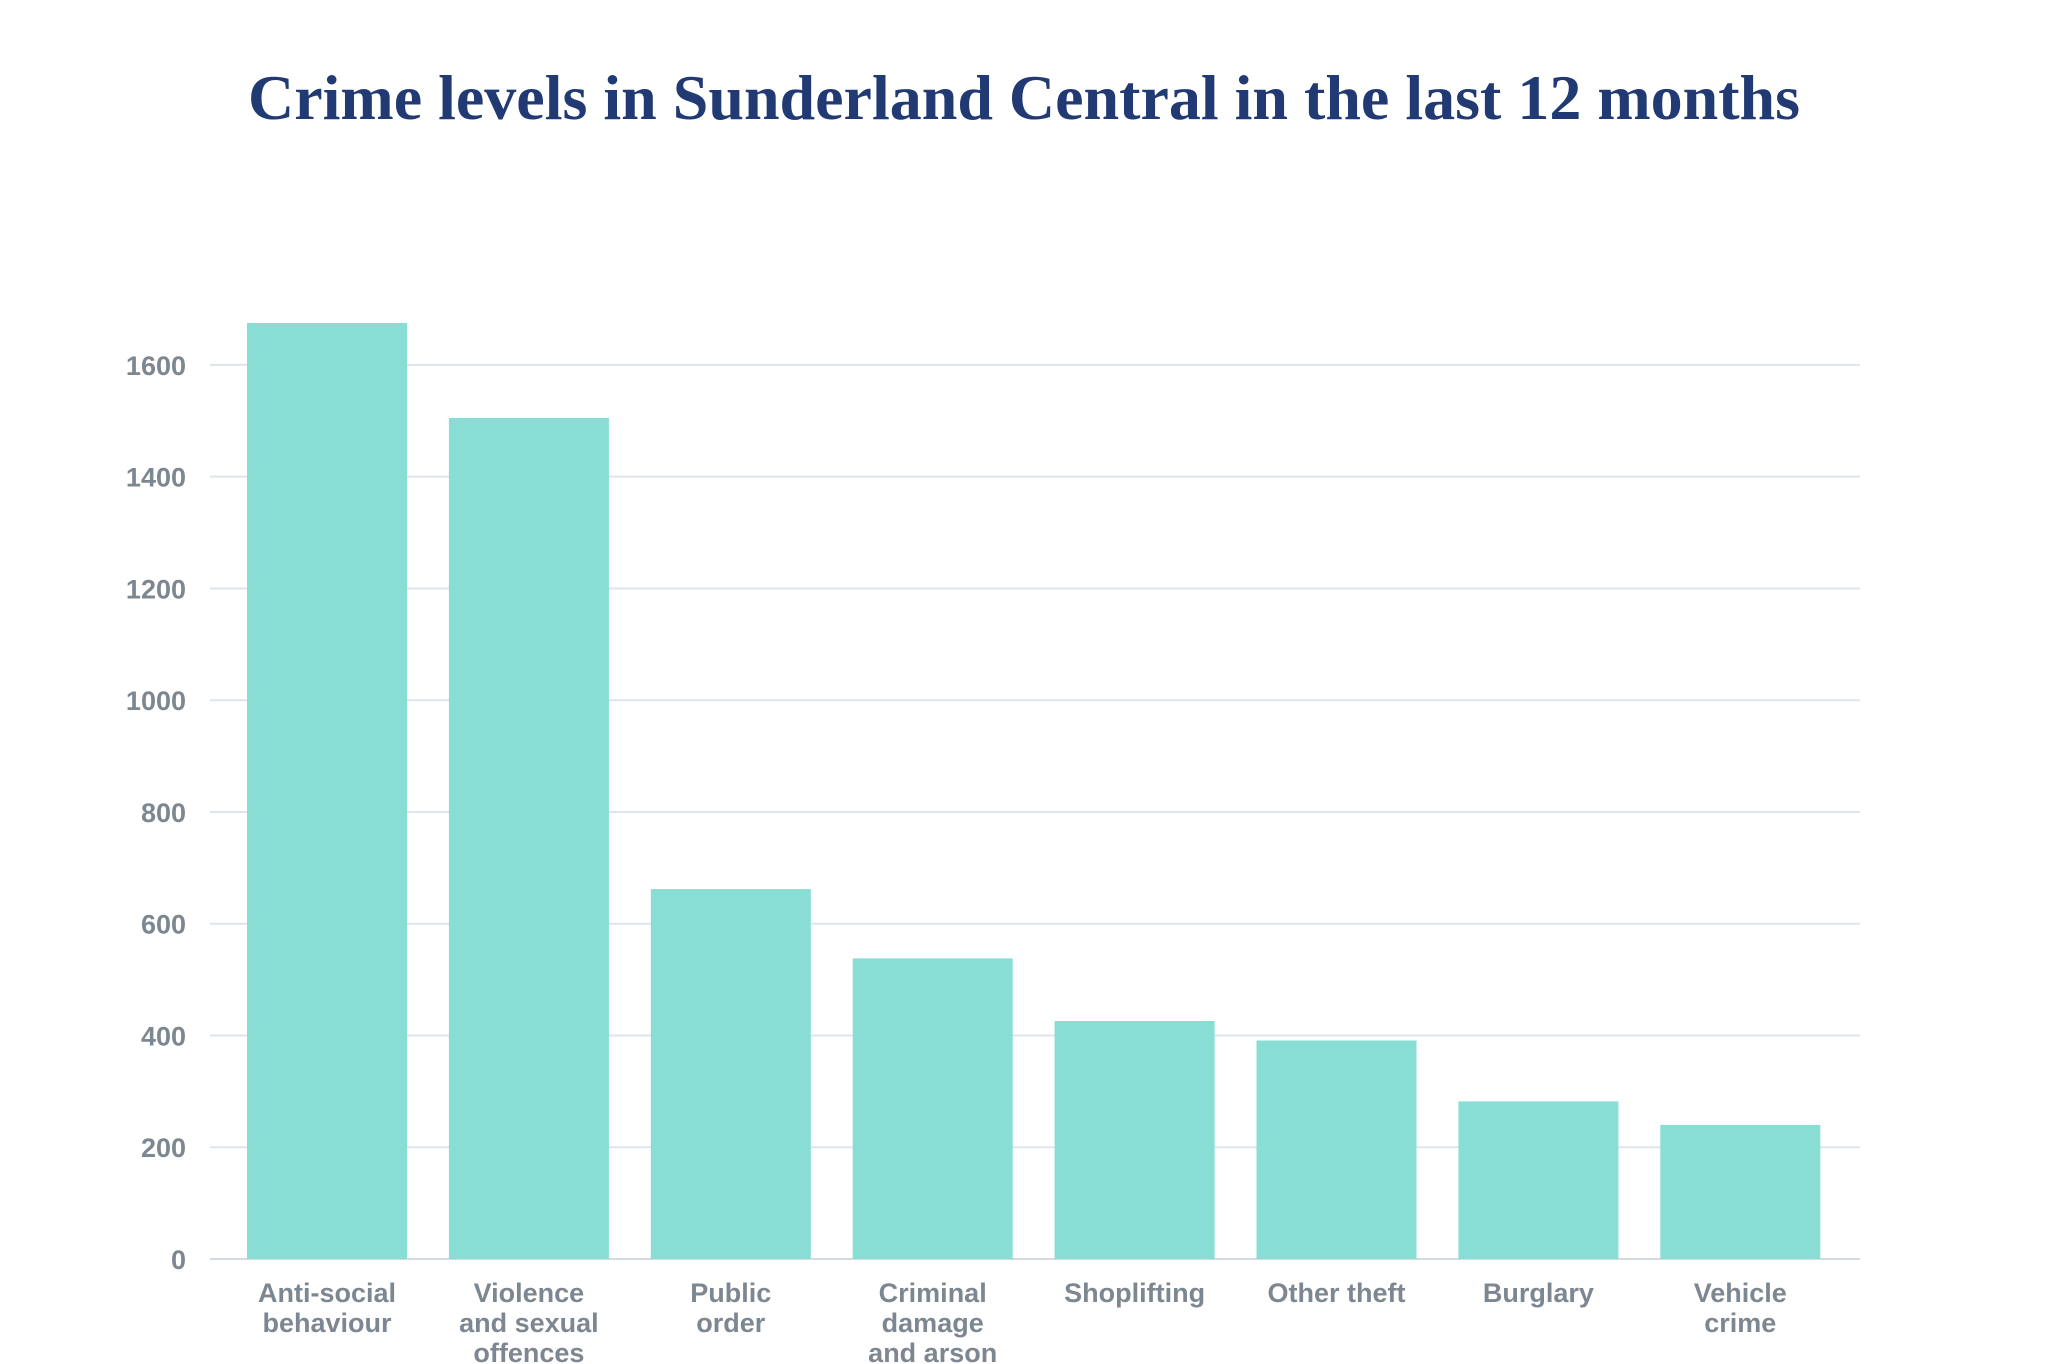 This screenshot has height=1364, width=2048. I want to click on y-tick-label-1400: 1400, so click(156, 478).